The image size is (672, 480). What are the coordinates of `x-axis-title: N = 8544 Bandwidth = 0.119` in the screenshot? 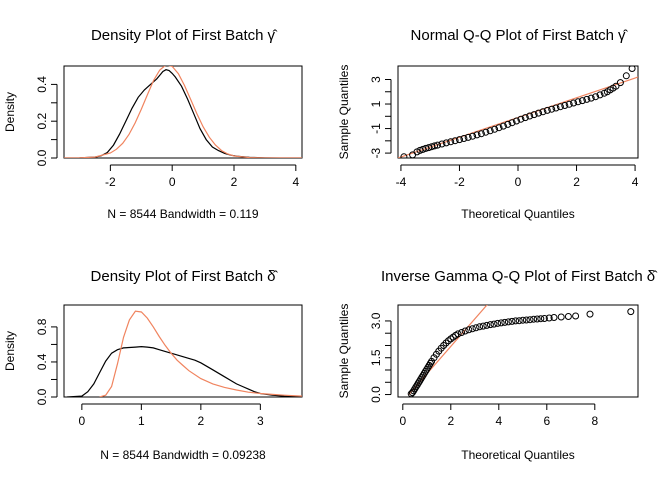 It's located at (183, 214).